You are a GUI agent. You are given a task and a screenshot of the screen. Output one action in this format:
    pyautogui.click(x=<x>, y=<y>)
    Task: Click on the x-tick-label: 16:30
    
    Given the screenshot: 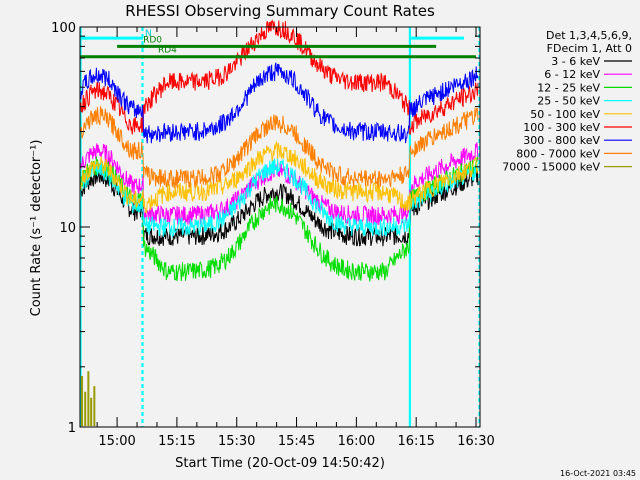 What is the action you would take?
    pyautogui.click(x=475, y=441)
    